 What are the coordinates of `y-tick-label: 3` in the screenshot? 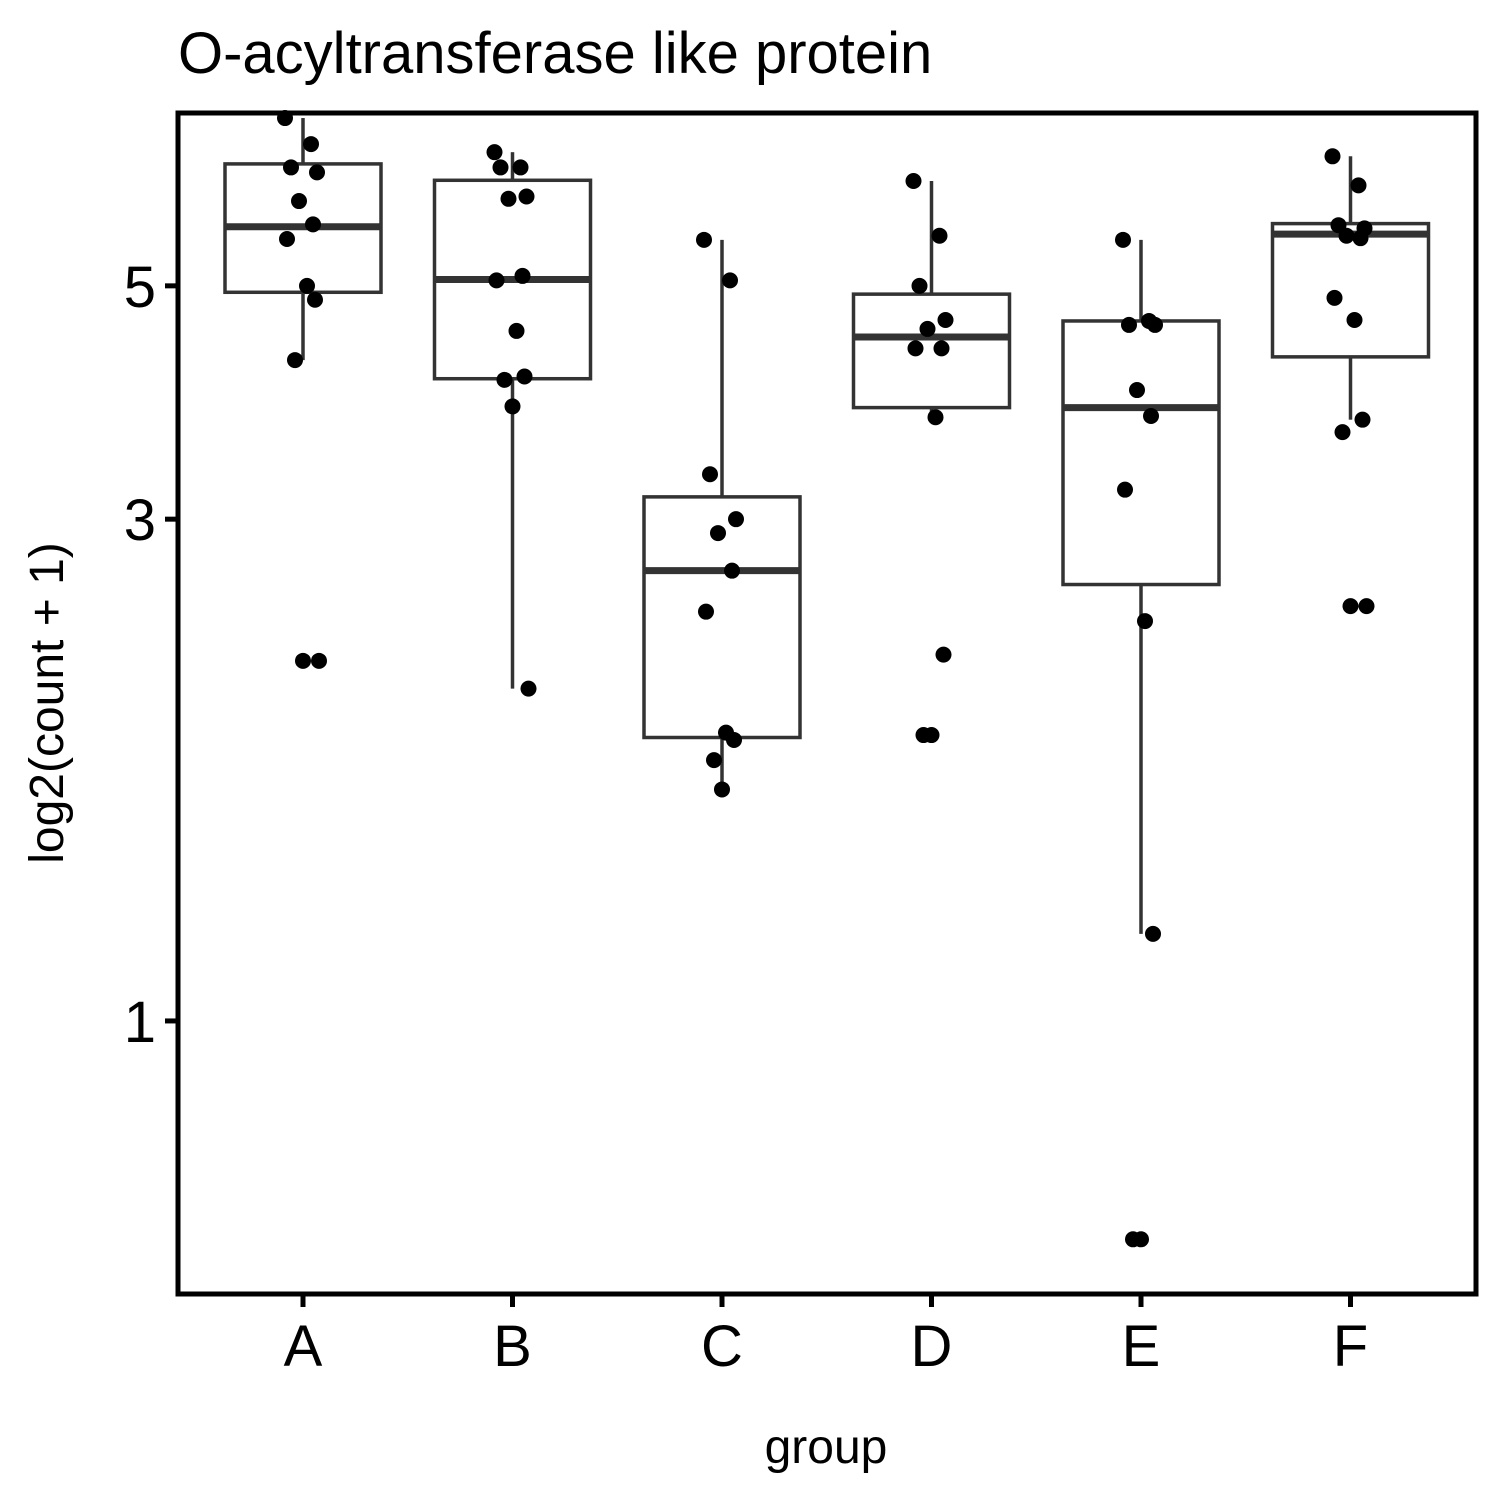 It's located at (140, 520).